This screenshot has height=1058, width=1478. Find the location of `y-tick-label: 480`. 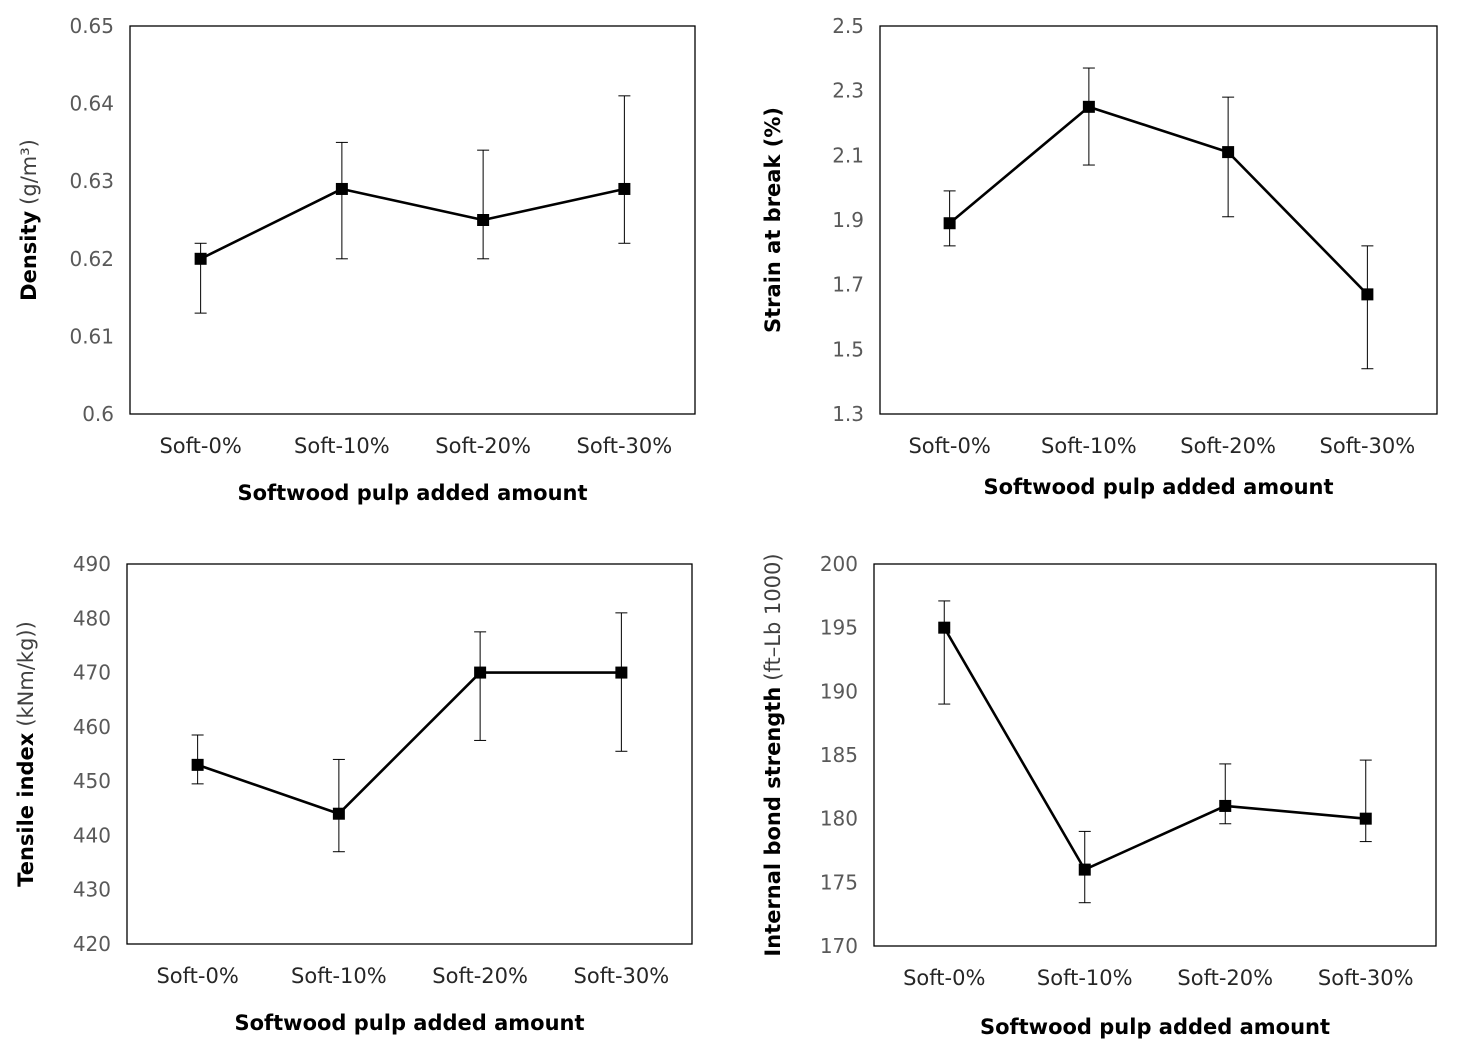

y-tick-label: 480 is located at coordinates (92, 618).